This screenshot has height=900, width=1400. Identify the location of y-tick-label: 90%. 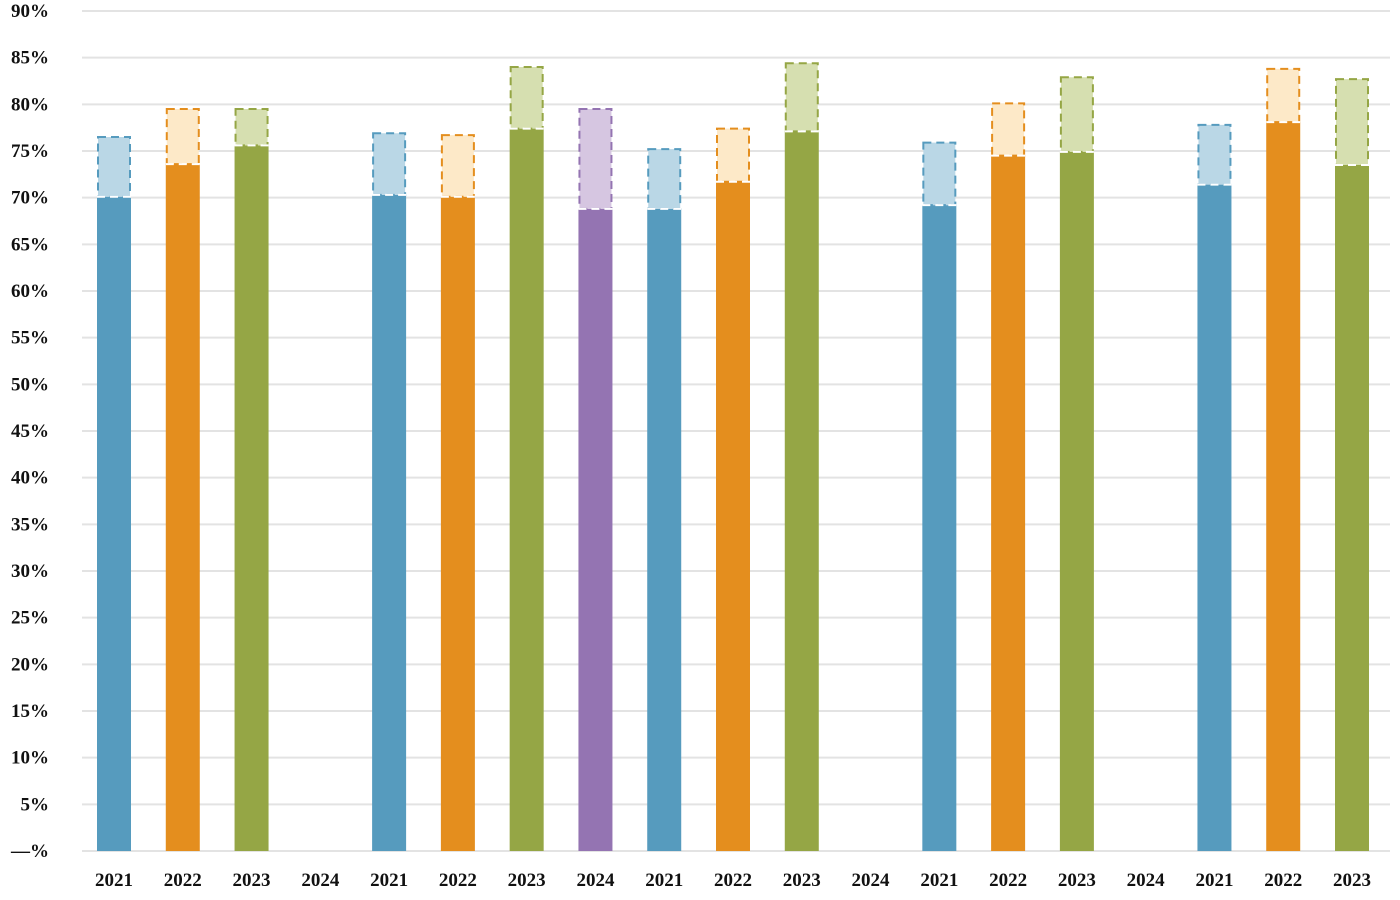
(30, 11).